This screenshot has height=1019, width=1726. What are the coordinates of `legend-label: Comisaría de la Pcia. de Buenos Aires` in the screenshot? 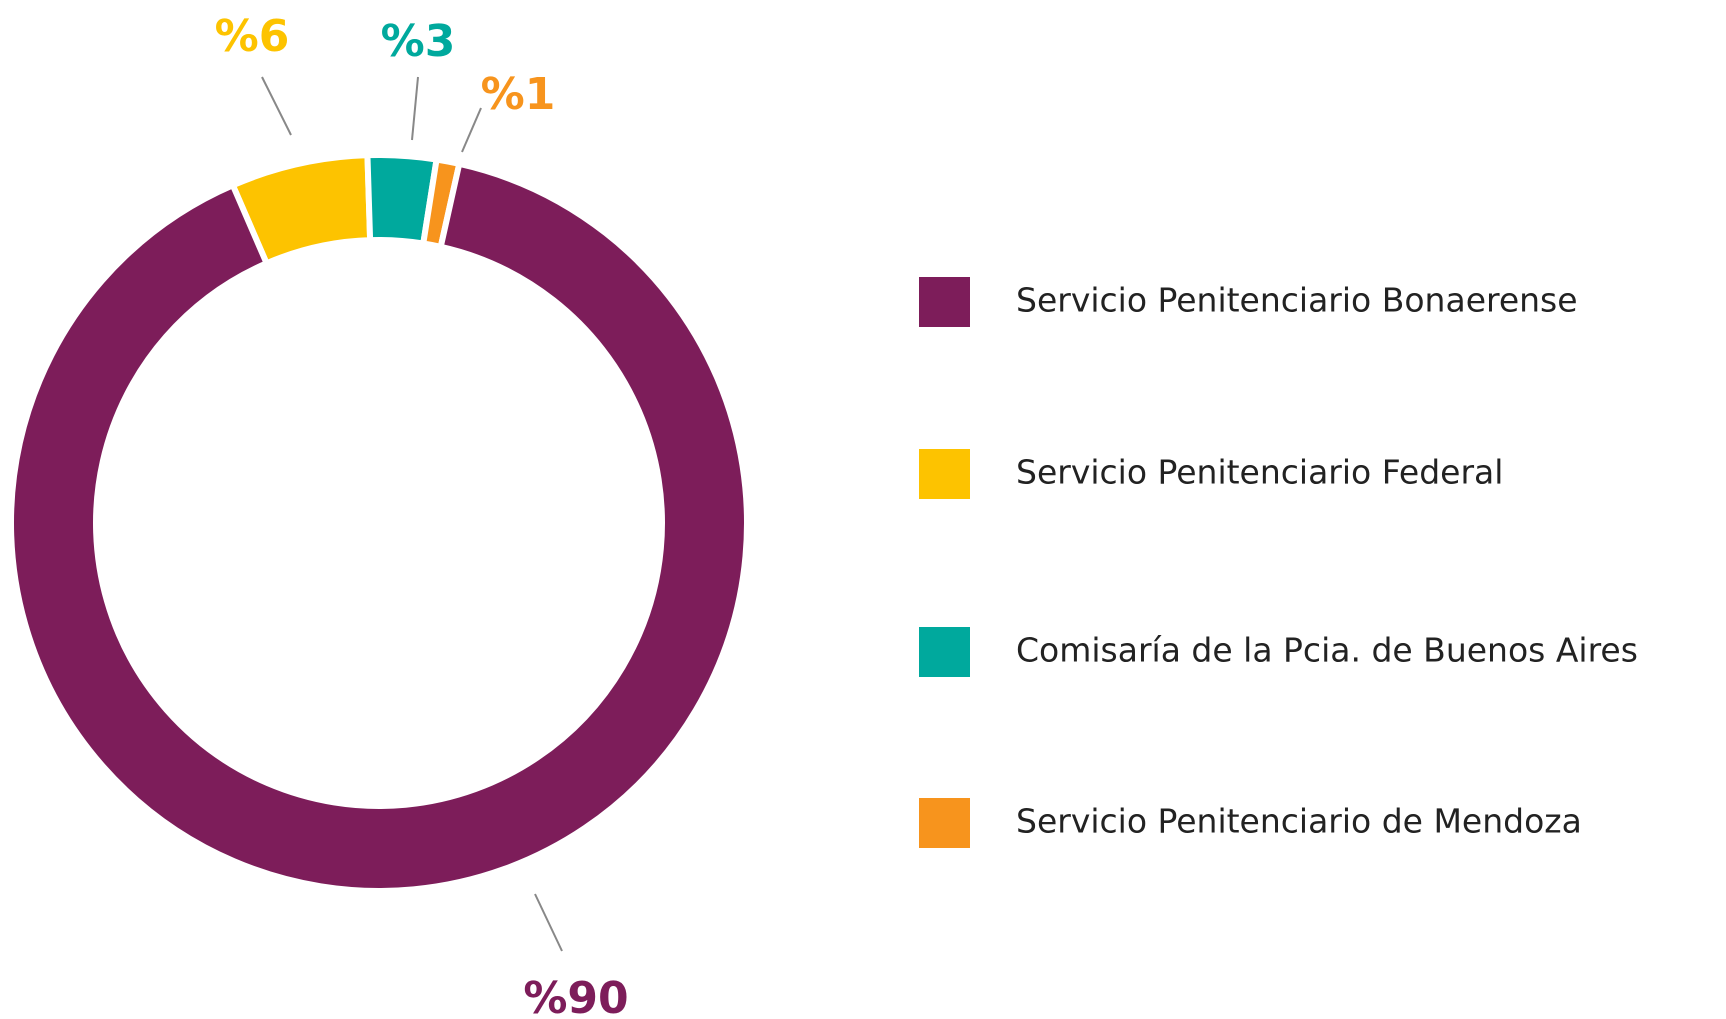 It's located at (1327, 650).